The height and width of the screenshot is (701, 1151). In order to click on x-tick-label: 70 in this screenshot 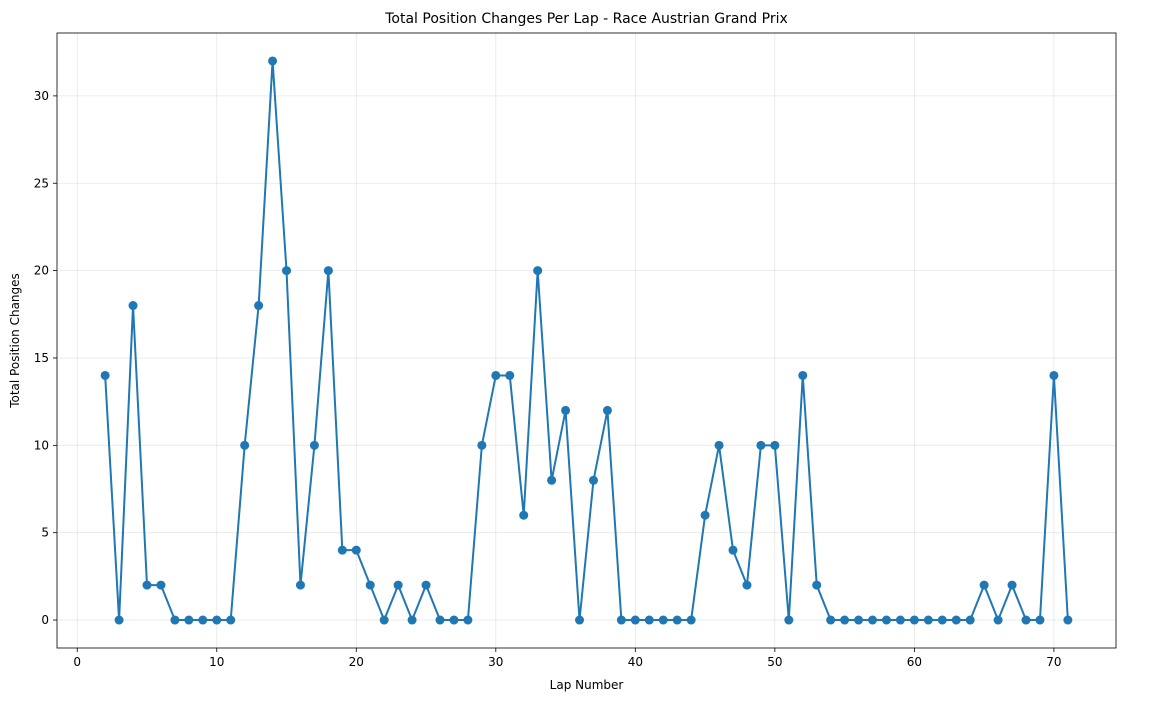, I will do `click(1053, 662)`.